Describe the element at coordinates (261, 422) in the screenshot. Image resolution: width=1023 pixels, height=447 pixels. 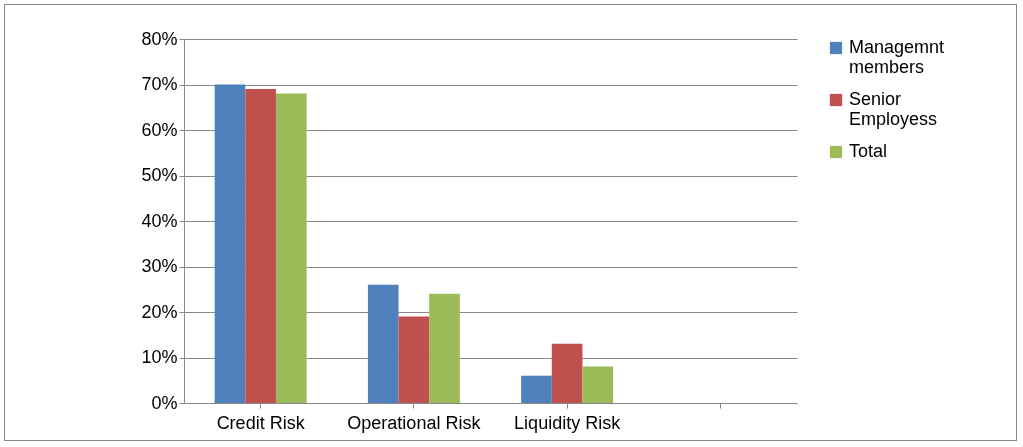
I see `x-tick-label: Credit Risk` at that location.